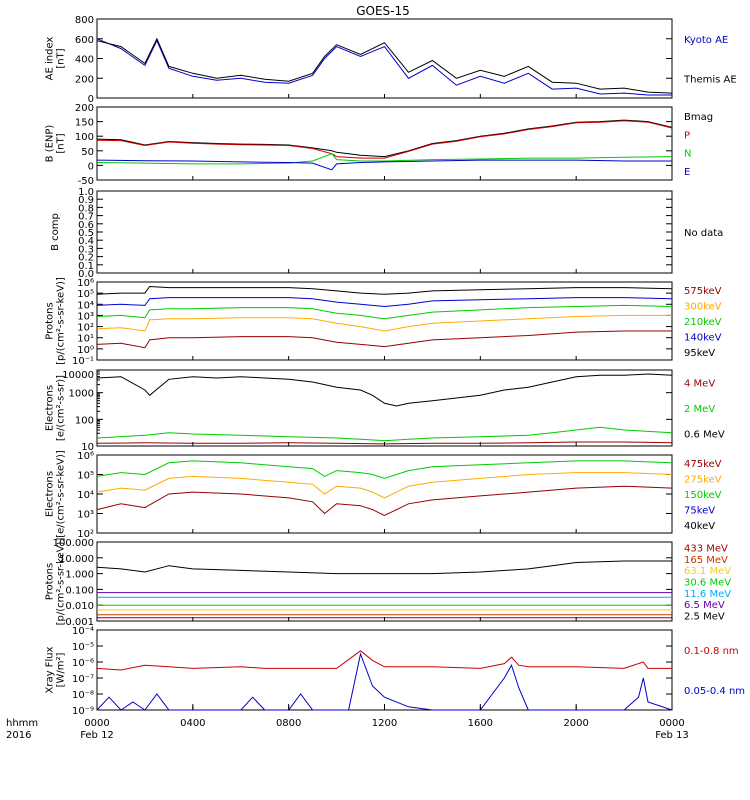 This screenshot has height=800, width=750. I want to click on y-tick-label: 400, so click(84, 60).